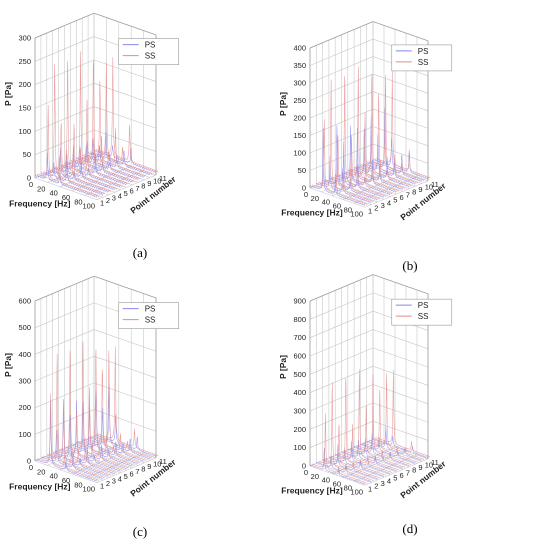 This screenshot has height=543, width=550. What do you see at coordinates (108, 200) in the screenshot?
I see `y-tick-label: 2` at bounding box center [108, 200].